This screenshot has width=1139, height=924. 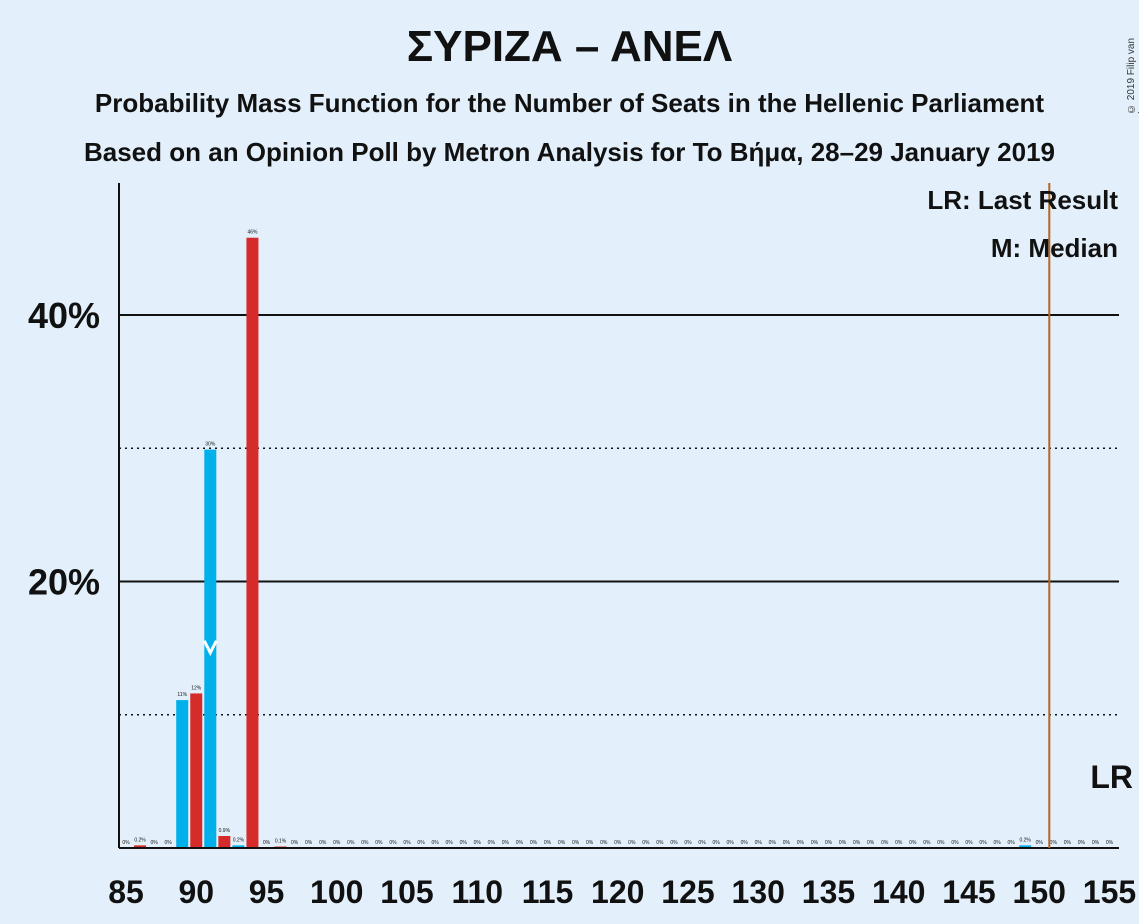 What do you see at coordinates (182, 695) in the screenshot?
I see `bar-label-seat-89: 11%` at bounding box center [182, 695].